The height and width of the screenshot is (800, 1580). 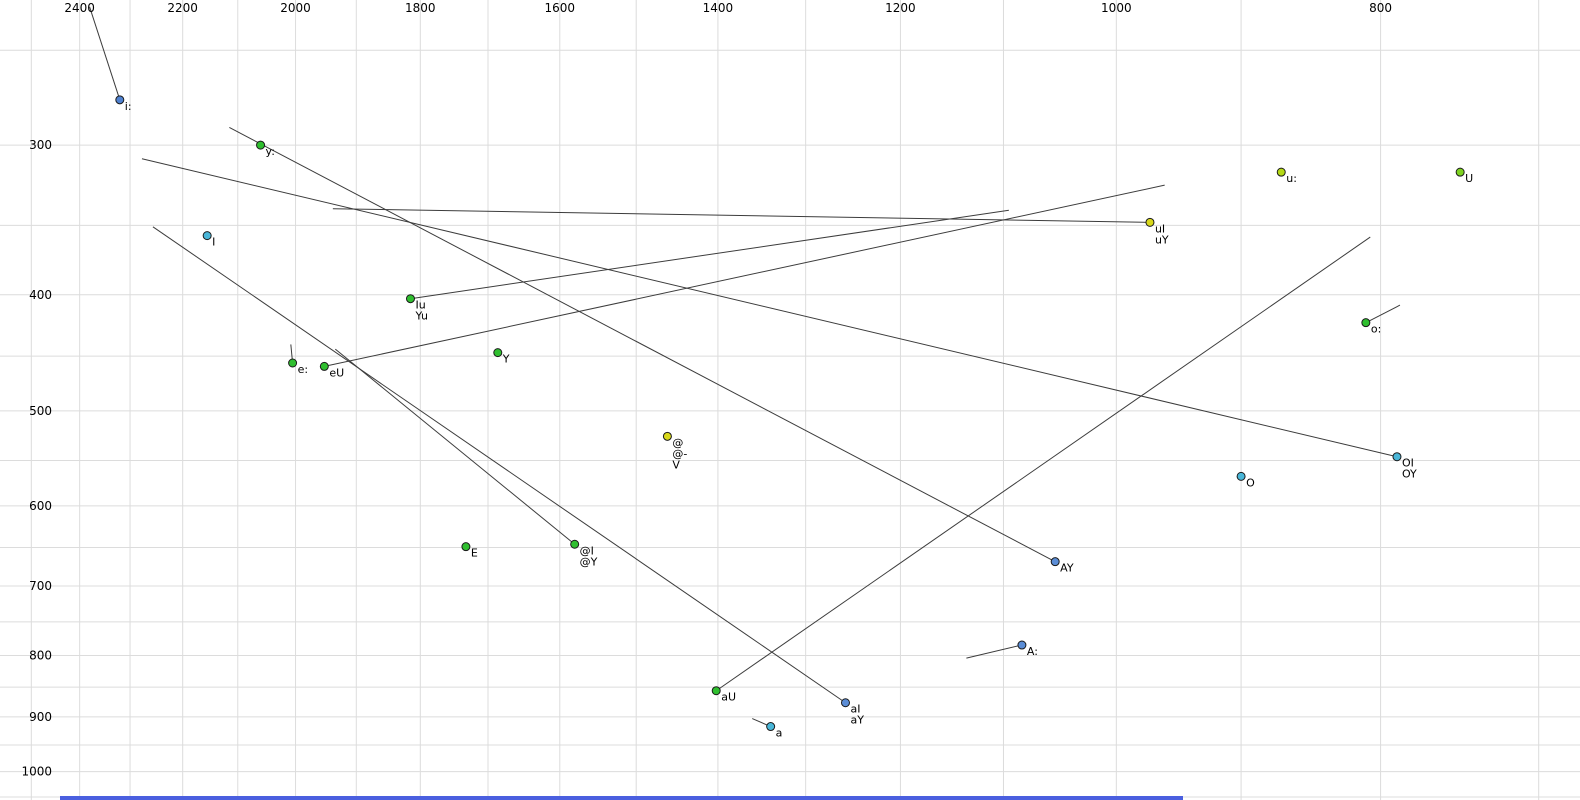 I want to click on vowel-label: aI, so click(x=855, y=709).